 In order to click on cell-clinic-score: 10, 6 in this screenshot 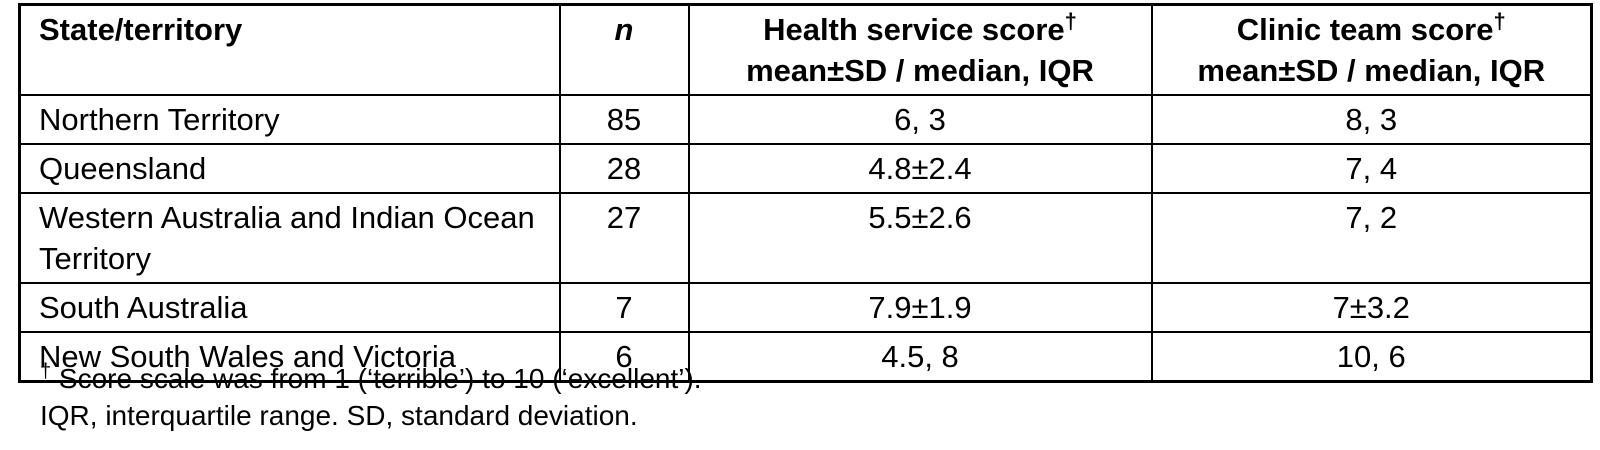, I will do `click(1371, 357)`.